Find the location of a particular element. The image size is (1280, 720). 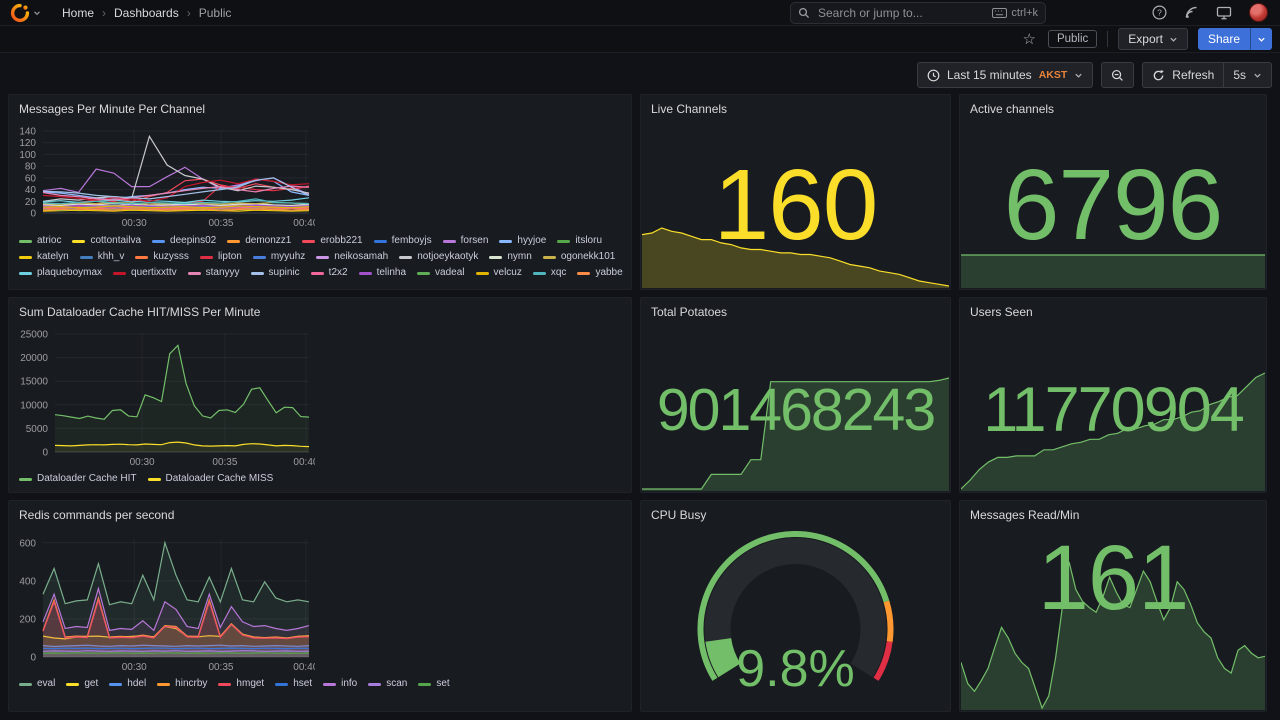

legend-label: hset is located at coordinates (303, 683).